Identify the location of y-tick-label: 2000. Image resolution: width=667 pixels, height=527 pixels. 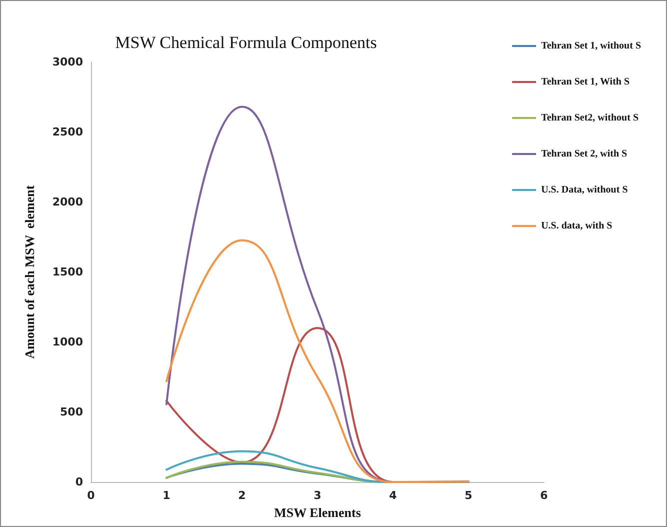
(68, 202).